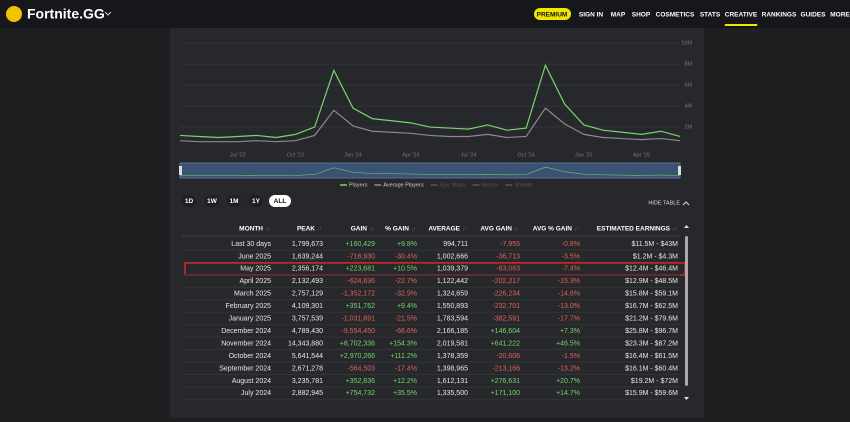 This screenshot has width=850, height=422. I want to click on table-cell: -202,217, so click(506, 281).